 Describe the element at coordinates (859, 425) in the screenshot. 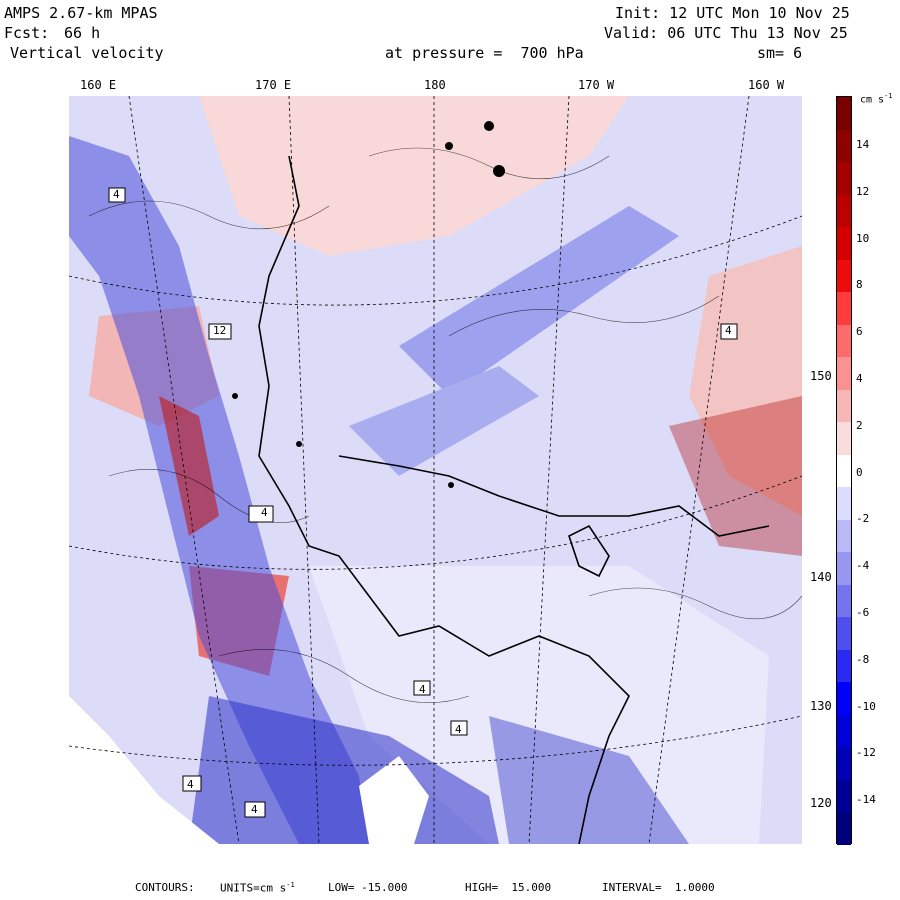

I see `colorbar-tick: 2` at that location.